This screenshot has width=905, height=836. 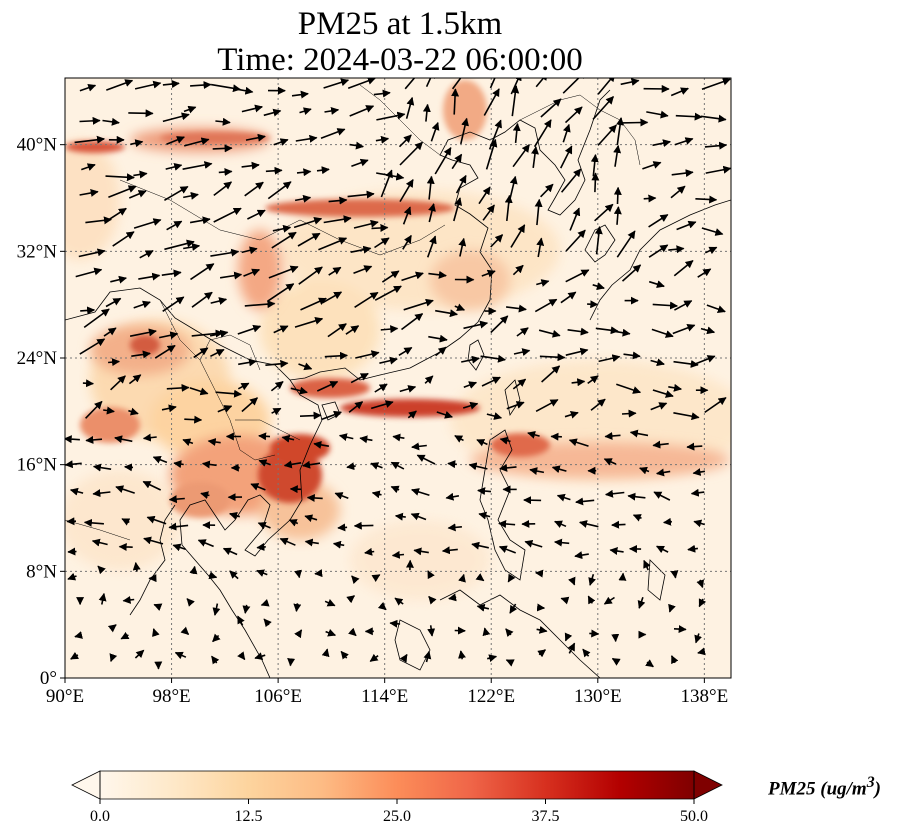 I want to click on lat-tick-label: 0°, so click(x=48, y=678).